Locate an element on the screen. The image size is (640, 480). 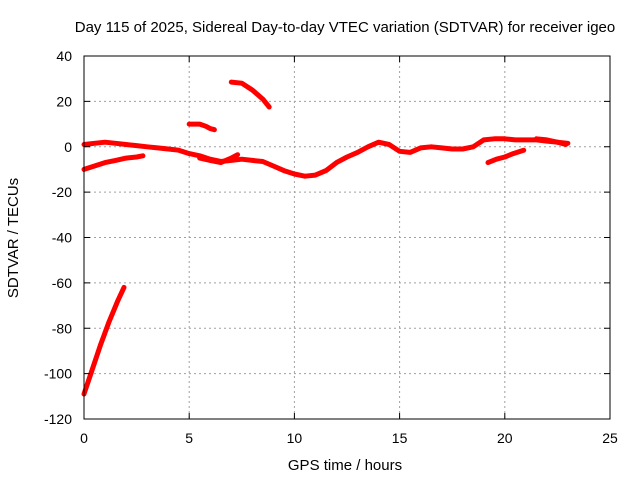
y-tick-label: -80 is located at coordinates (62, 328).